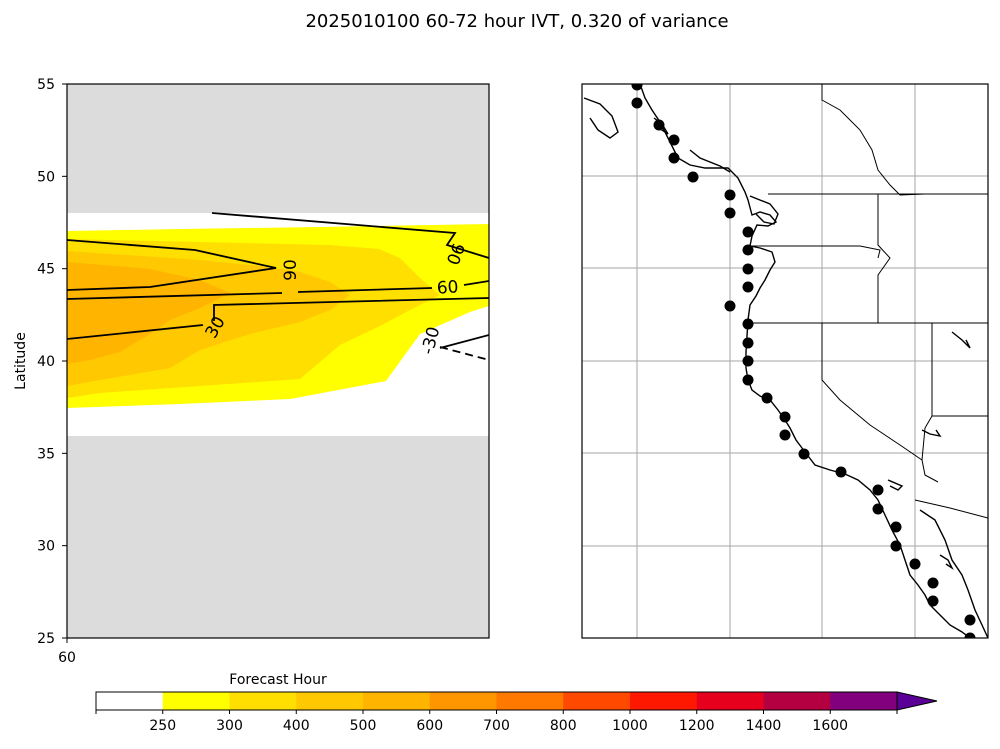  I want to click on colorbar-tick-label: 1600, so click(830, 726).